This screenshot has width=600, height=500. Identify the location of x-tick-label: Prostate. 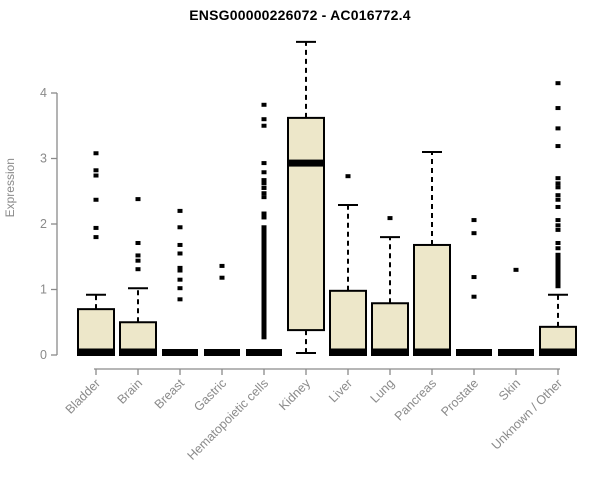
(459, 397).